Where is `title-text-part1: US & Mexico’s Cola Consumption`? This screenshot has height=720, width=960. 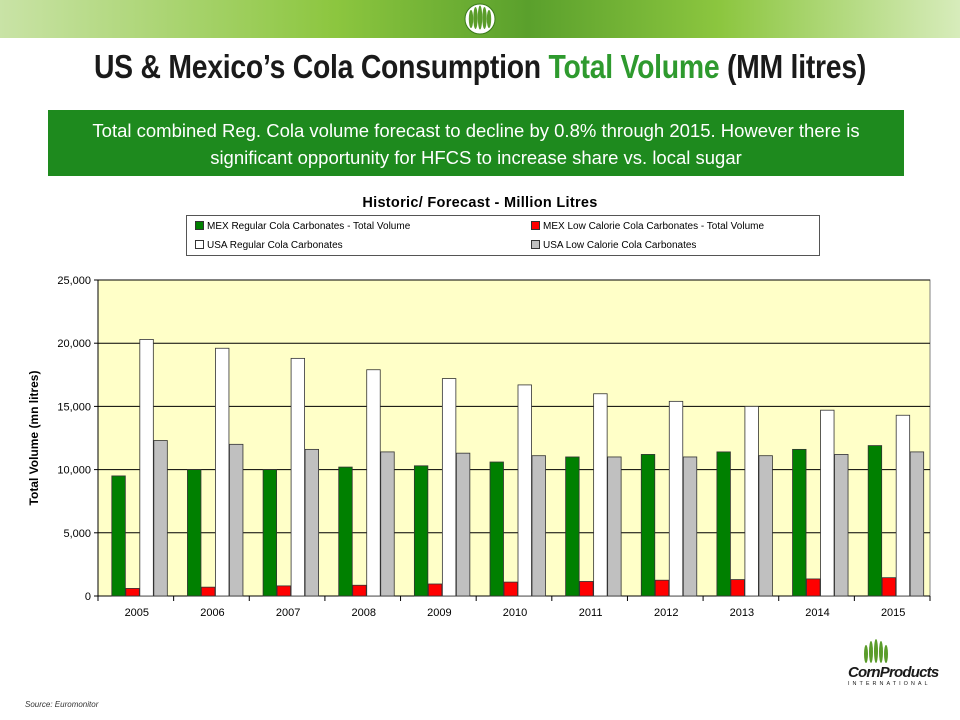
title-text-part1: US & Mexico’s Cola Consumption is located at coordinates (321, 66).